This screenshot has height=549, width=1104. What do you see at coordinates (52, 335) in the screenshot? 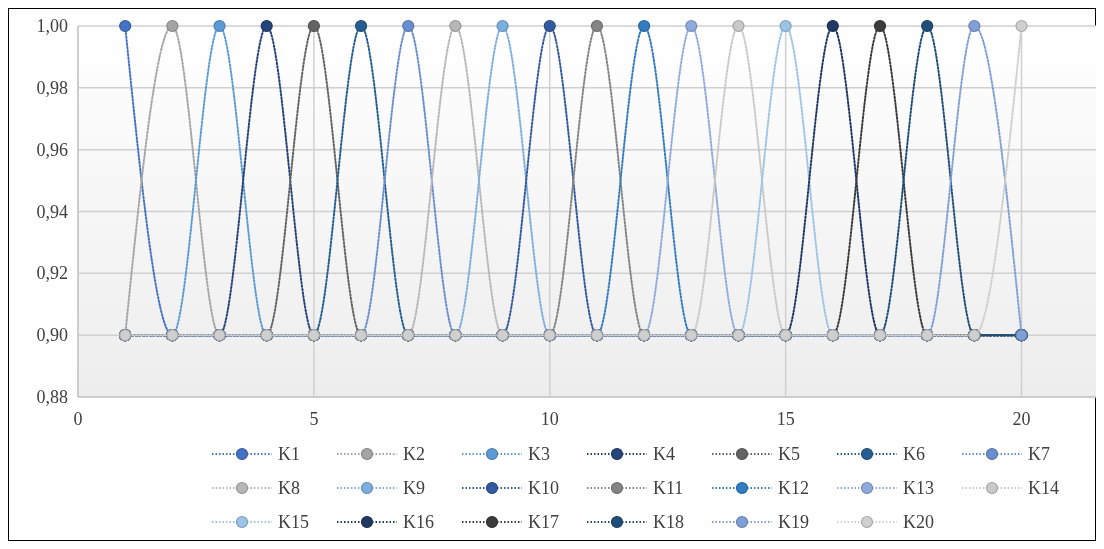
I see `y-tick-label: 0,90` at bounding box center [52, 335].